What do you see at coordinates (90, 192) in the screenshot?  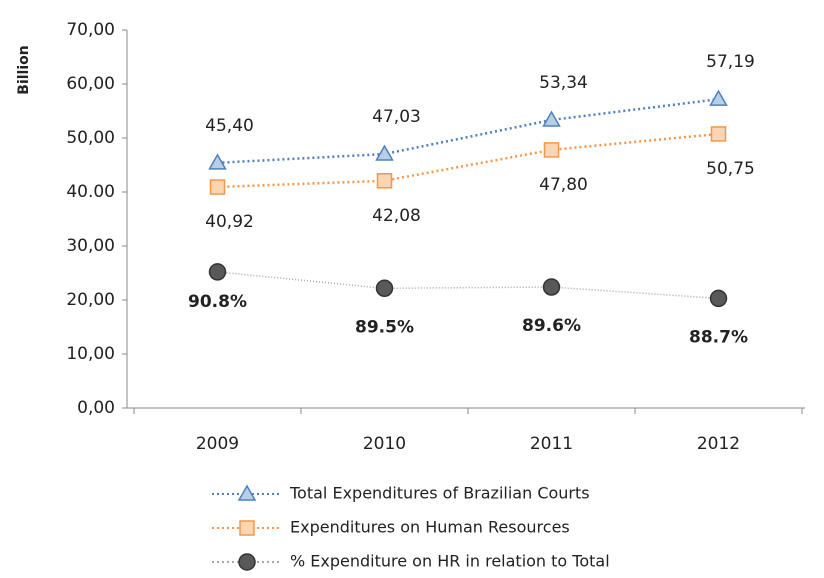 I see `y-tick-label: 40.00` at bounding box center [90, 192].